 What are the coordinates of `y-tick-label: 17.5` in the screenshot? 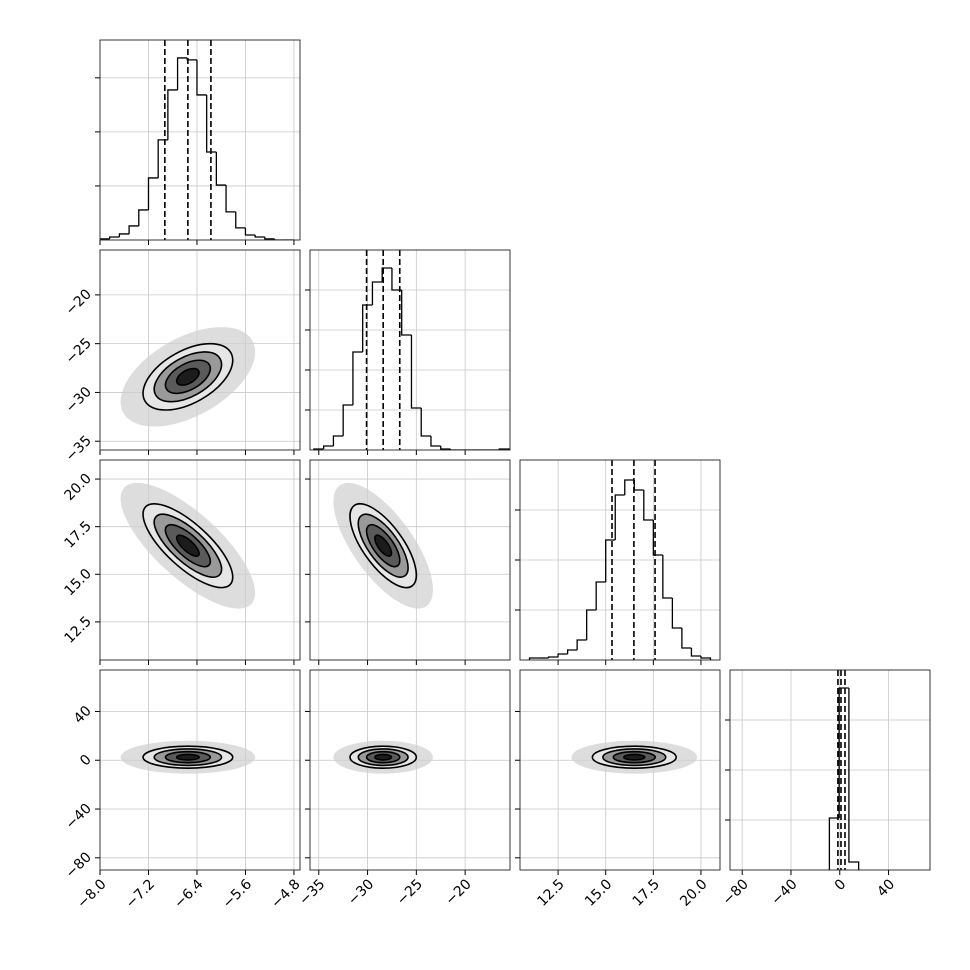 It's located at (77, 534).